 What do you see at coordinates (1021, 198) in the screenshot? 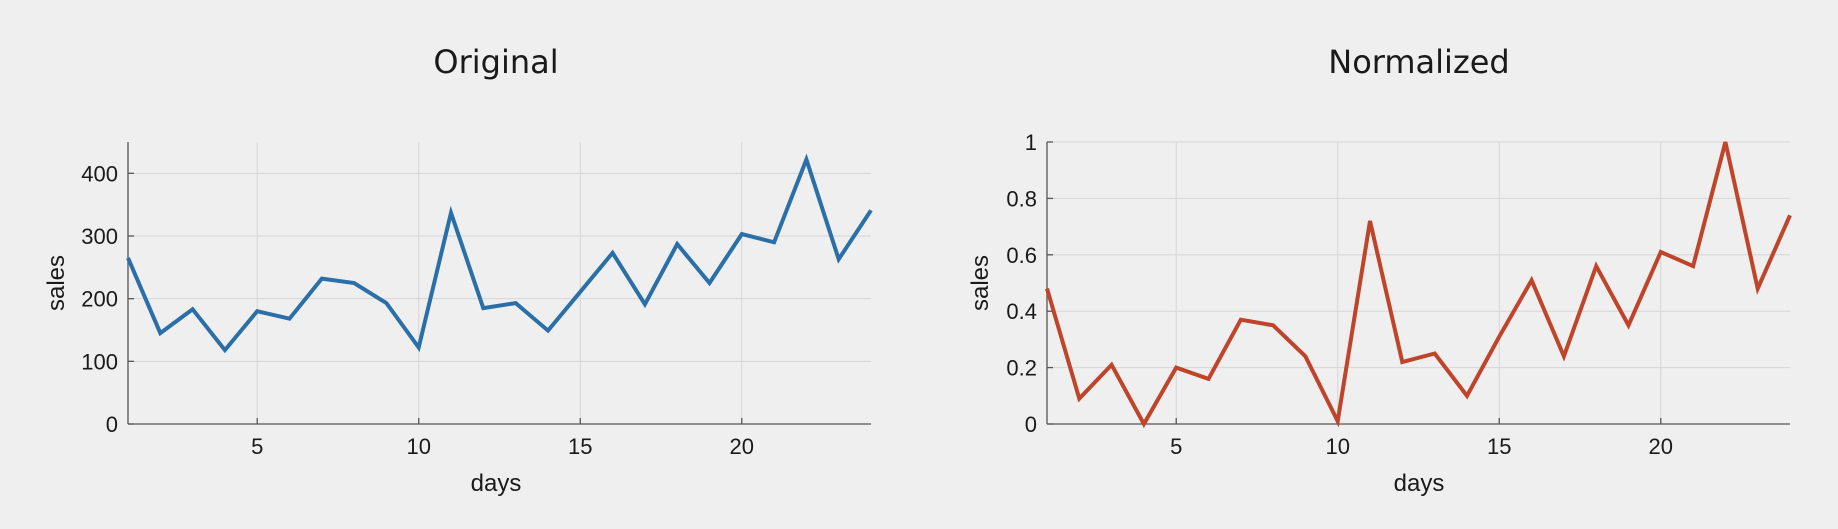
I see `y-tick-label: 0.8` at bounding box center [1021, 198].